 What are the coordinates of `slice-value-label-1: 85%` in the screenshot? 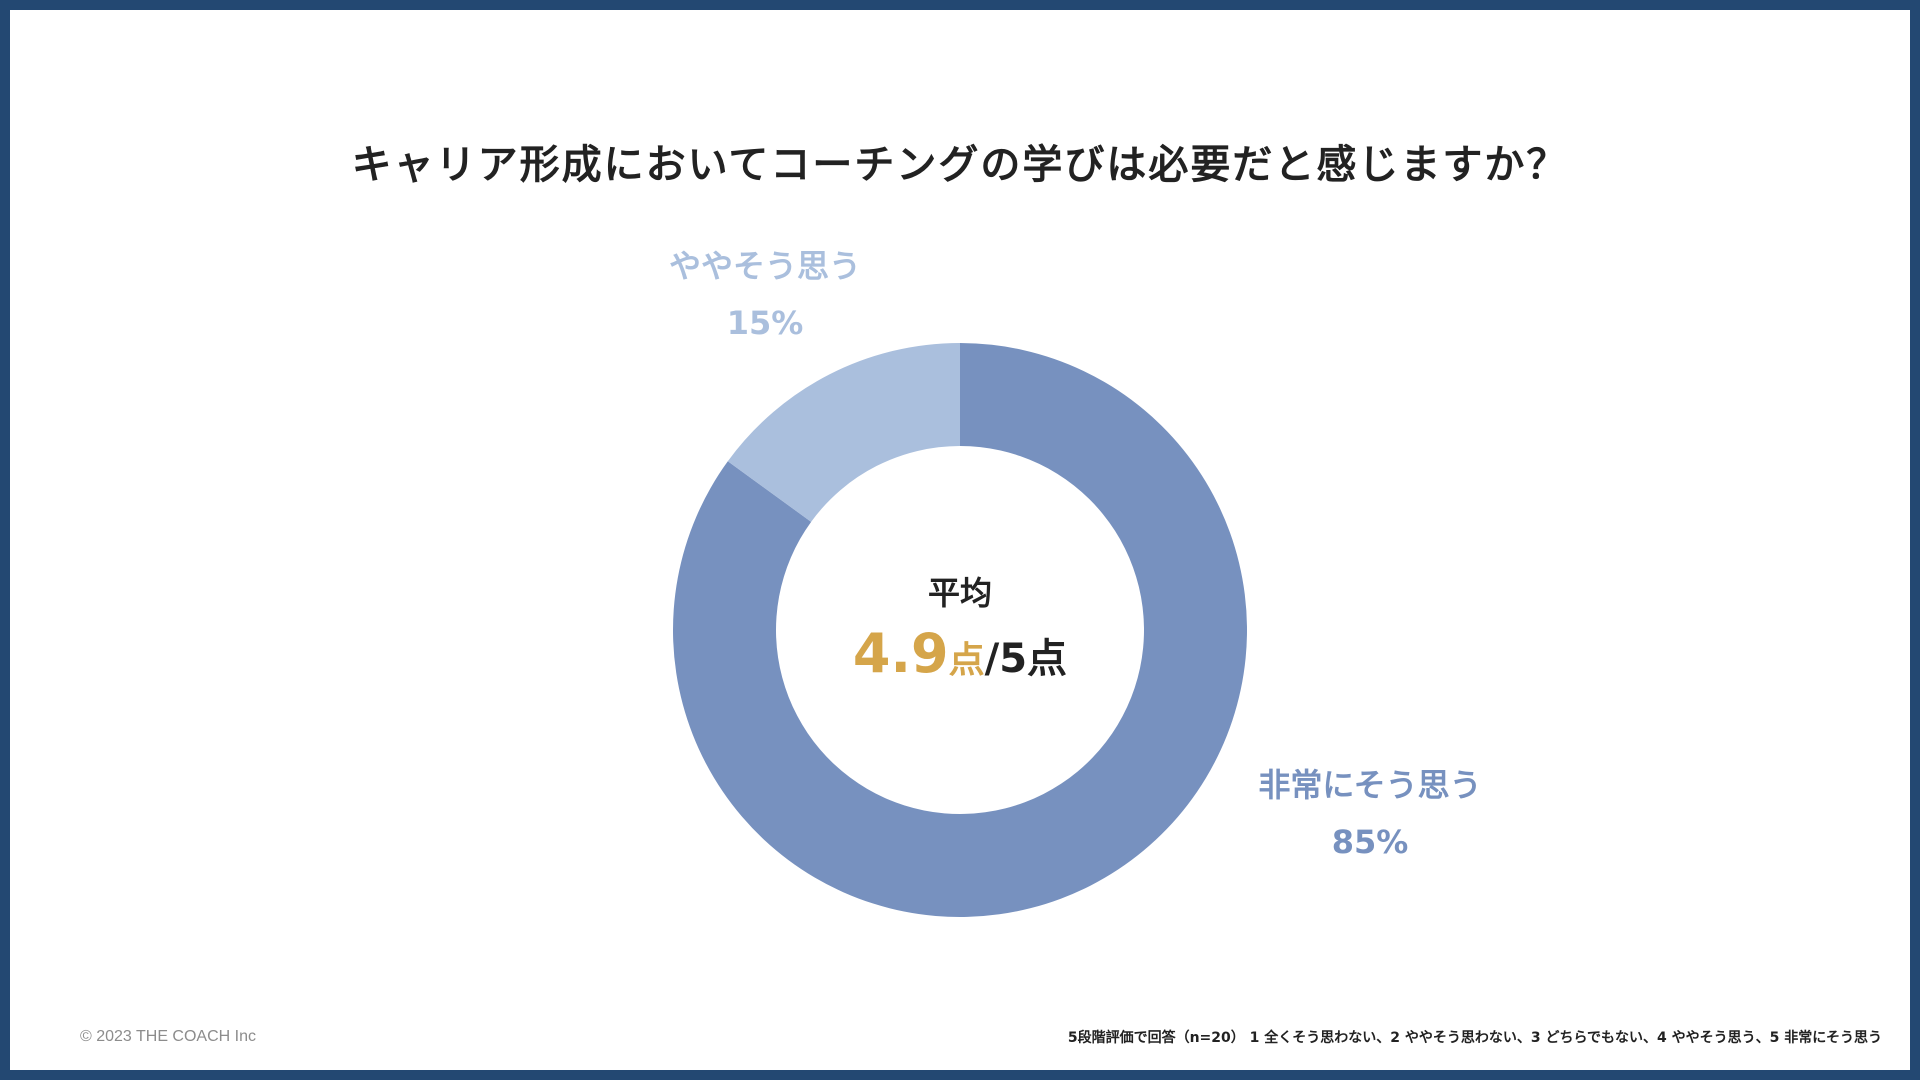 It's located at (1370, 842).